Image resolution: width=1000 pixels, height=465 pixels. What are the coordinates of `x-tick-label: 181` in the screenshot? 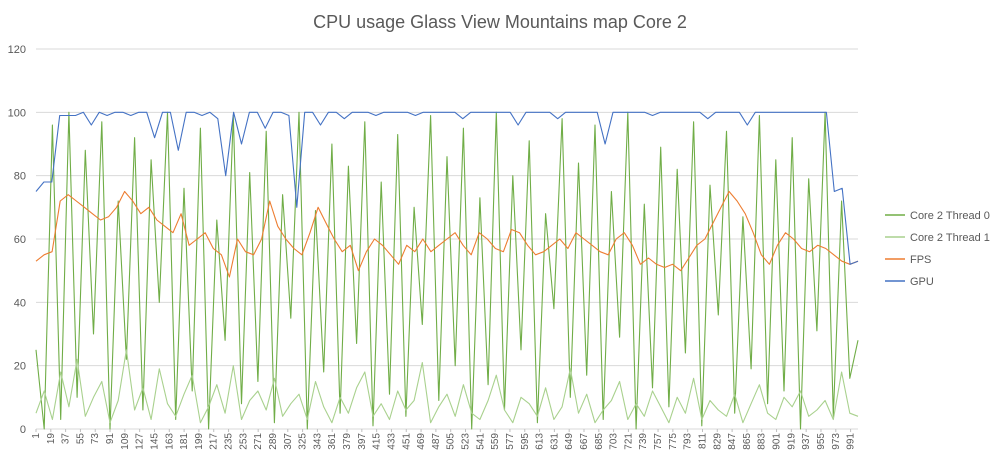 It's located at (184, 441).